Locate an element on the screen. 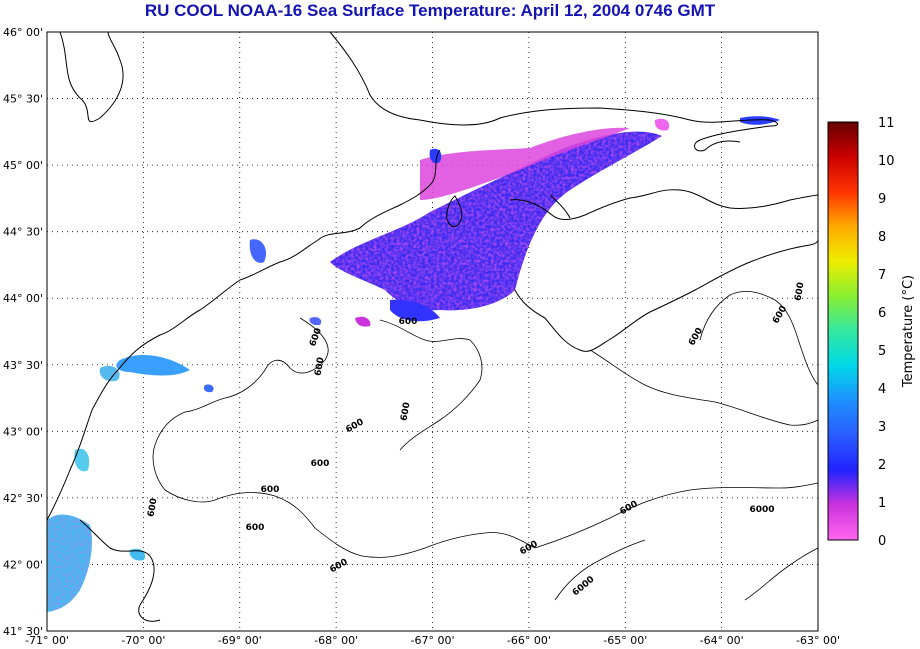  latitude-label: 43° 30' is located at coordinates (23, 365).